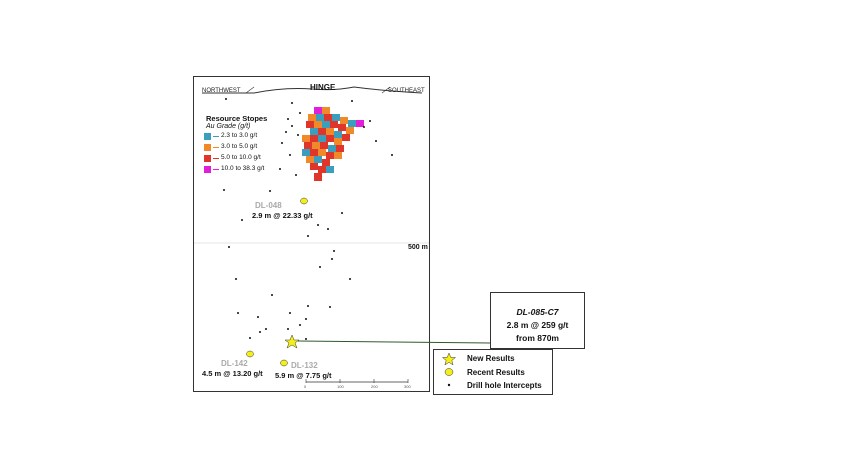 The image size is (845, 475). Describe the element at coordinates (239, 135) in the screenshot. I see `grade-label: 2.3 to 3.0 g/t` at that location.